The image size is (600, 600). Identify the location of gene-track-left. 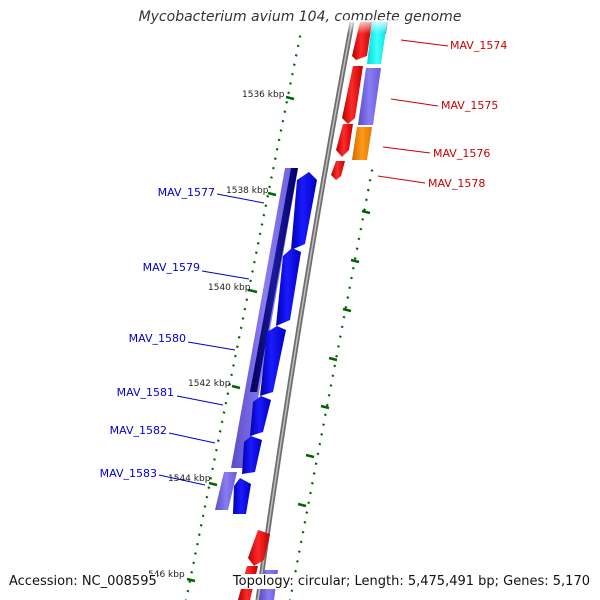
(266, 341).